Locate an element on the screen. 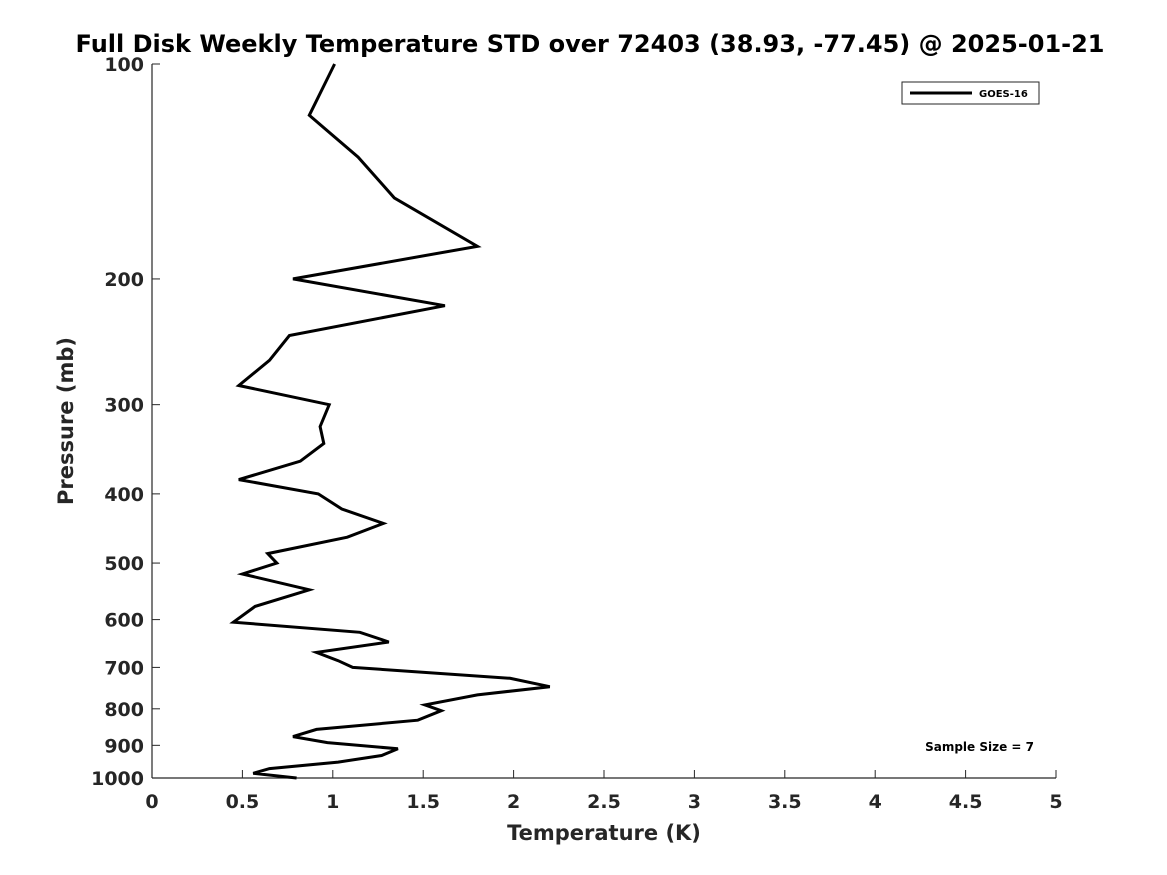 This screenshot has width=1167, height=875. x-tick-label: 1.5 is located at coordinates (423, 802).